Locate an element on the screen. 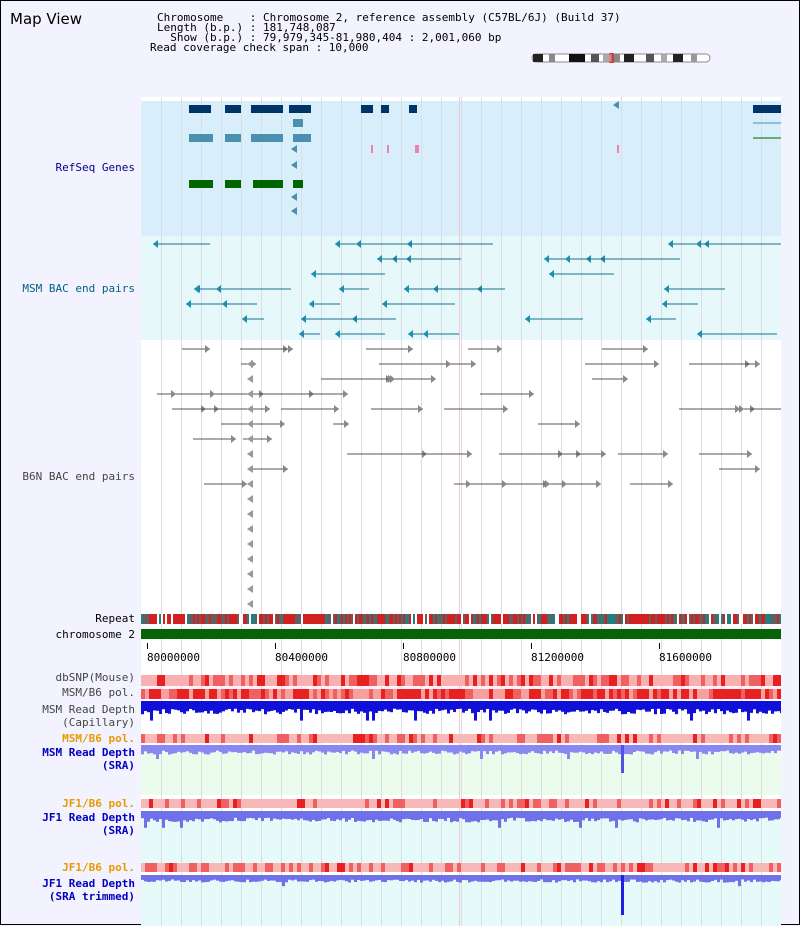 This screenshot has width=800, height=926. repeat-track is located at coordinates (461, 619).